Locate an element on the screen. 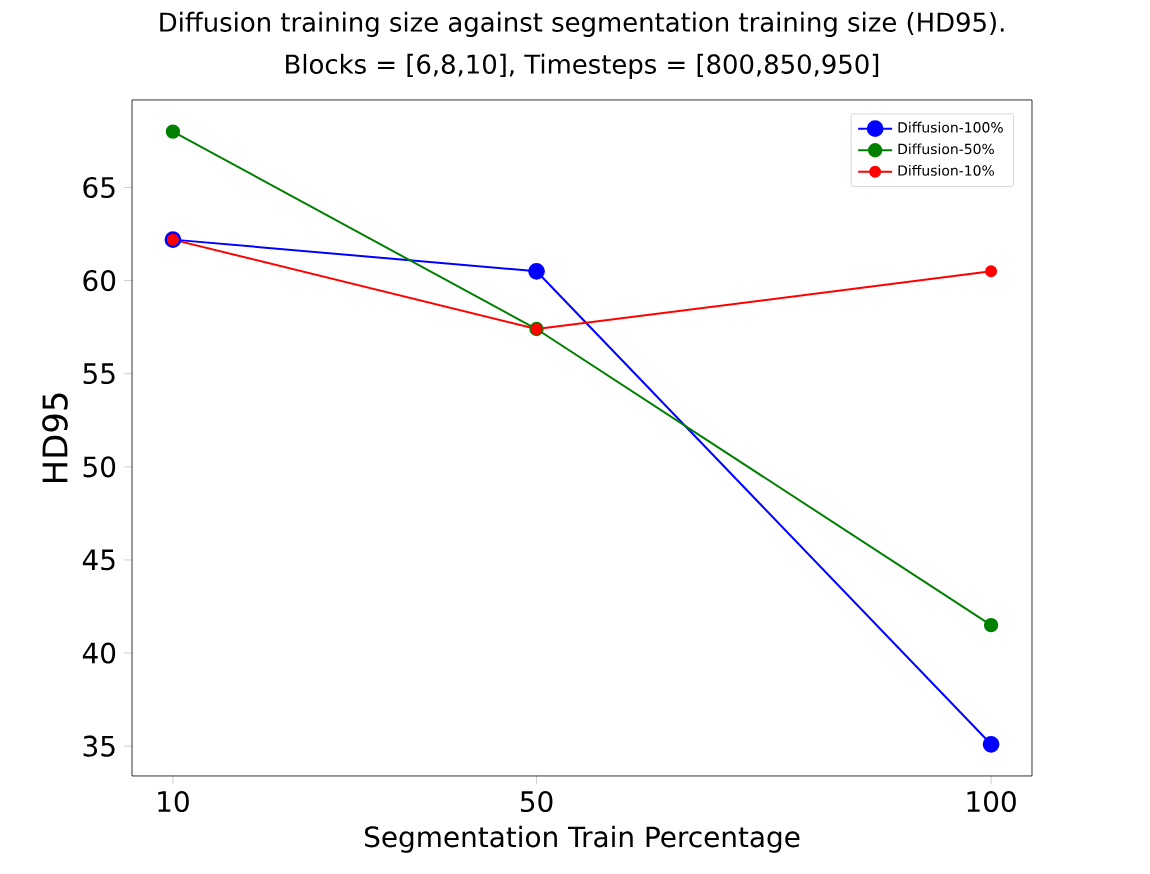  y-tick-label: 50 is located at coordinates (99, 467).